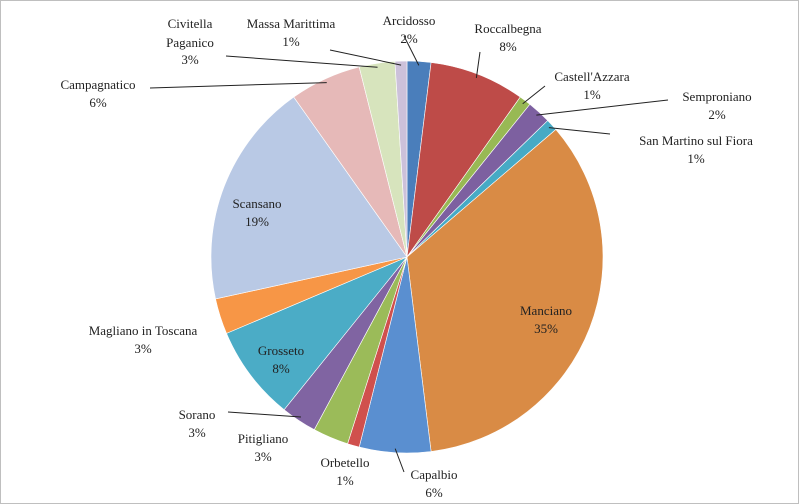 The width and height of the screenshot is (799, 504). Describe the element at coordinates (256, 203) in the screenshot. I see `category-label: Scansano` at that location.